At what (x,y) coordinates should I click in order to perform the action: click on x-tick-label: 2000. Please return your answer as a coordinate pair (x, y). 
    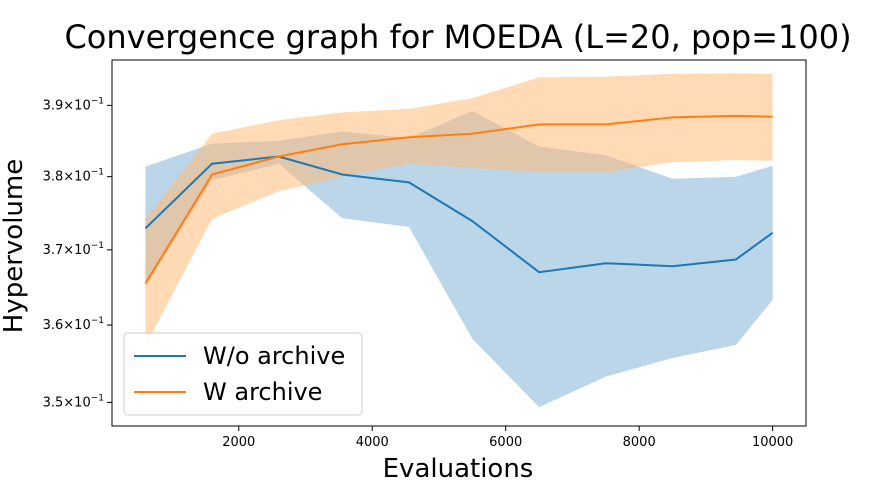
    Looking at the image, I should click on (238, 442).